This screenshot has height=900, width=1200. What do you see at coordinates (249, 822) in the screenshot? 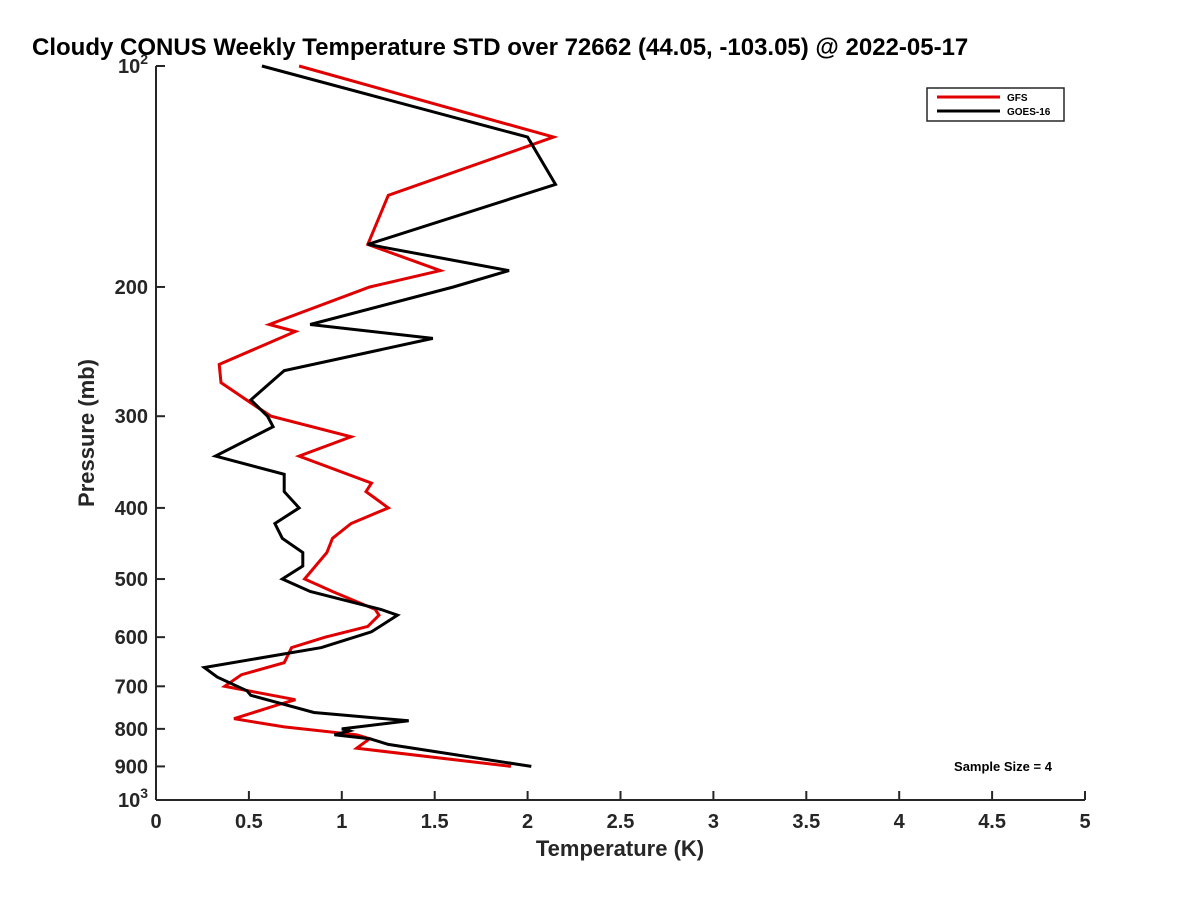
I see `x-tick-label: 0.5` at bounding box center [249, 822].